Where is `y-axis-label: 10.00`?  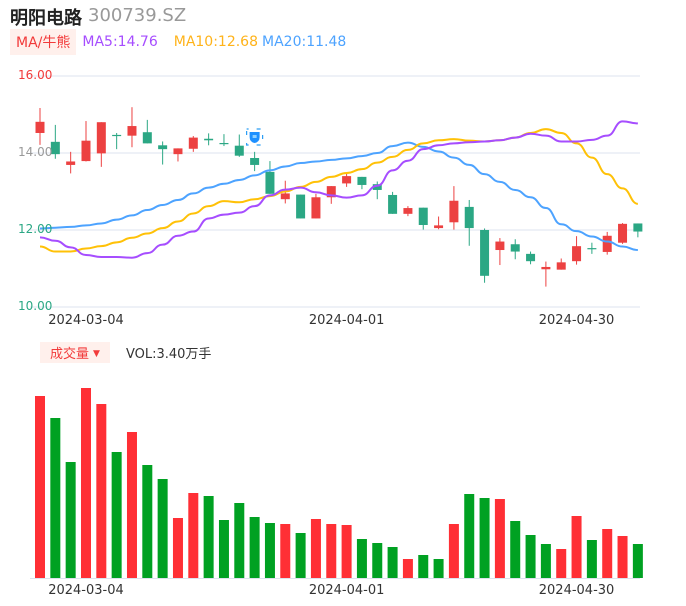
y-axis-label: 10.00 is located at coordinates (35, 306).